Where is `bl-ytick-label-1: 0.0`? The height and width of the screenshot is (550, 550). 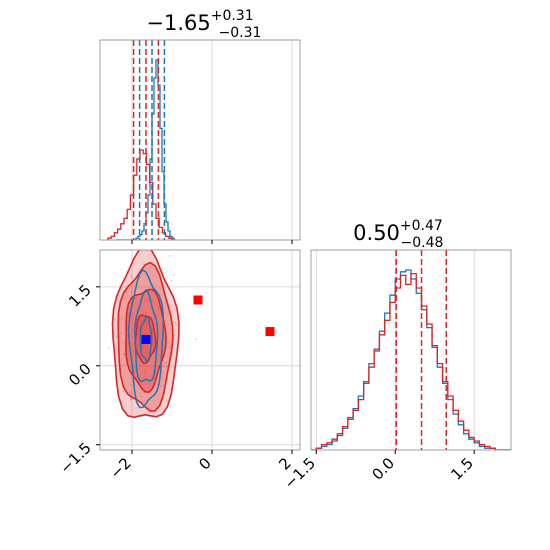 bl-ytick-label-1: 0.0 is located at coordinates (80, 375).